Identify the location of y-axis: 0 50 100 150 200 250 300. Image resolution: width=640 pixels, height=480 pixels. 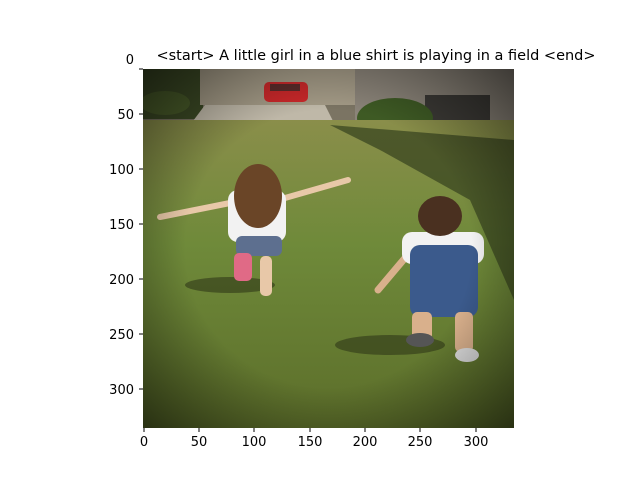
(126, 225).